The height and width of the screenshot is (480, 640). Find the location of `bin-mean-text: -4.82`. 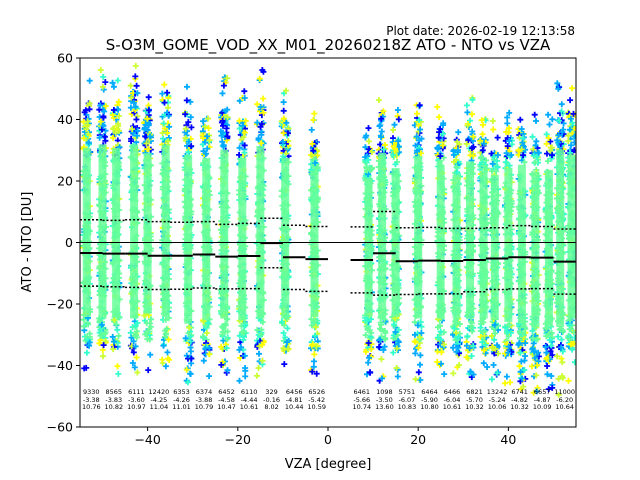

bin-mean-text: -4.82 is located at coordinates (519, 400).